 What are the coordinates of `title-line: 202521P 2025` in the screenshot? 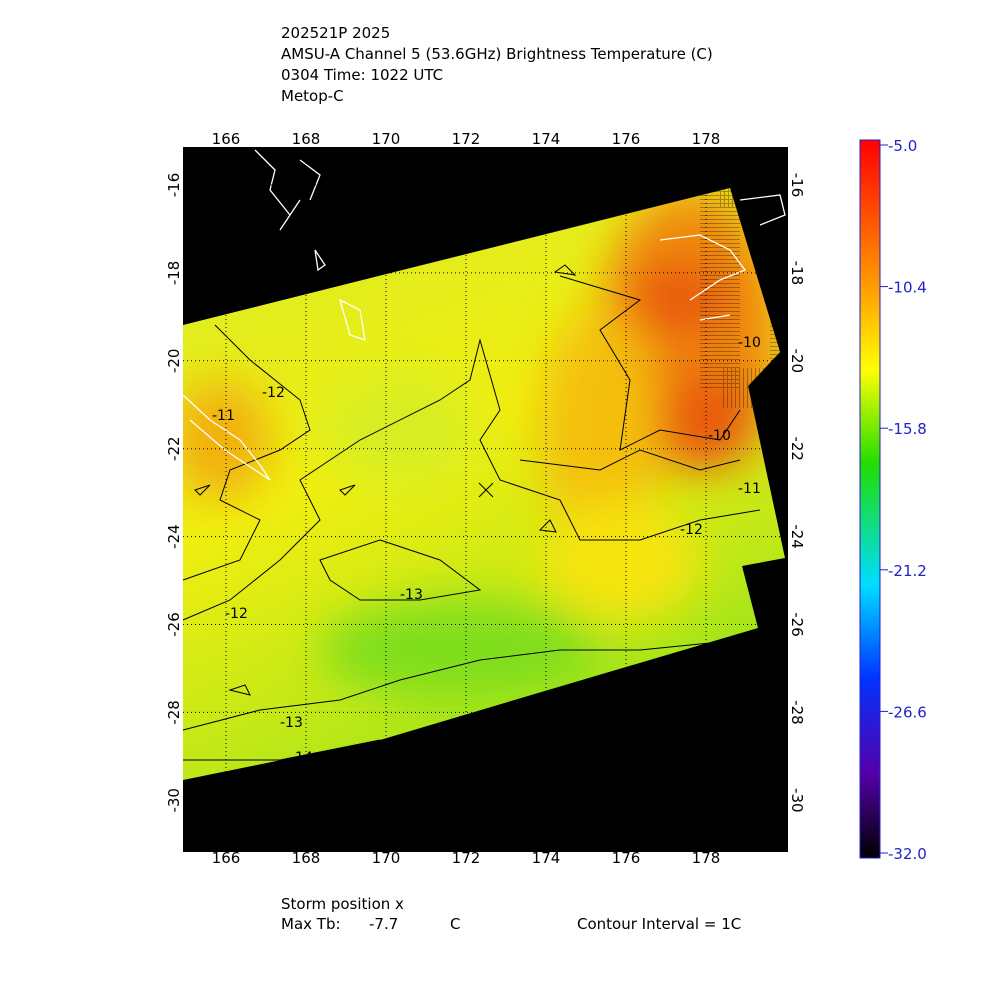 It's located at (335, 33).